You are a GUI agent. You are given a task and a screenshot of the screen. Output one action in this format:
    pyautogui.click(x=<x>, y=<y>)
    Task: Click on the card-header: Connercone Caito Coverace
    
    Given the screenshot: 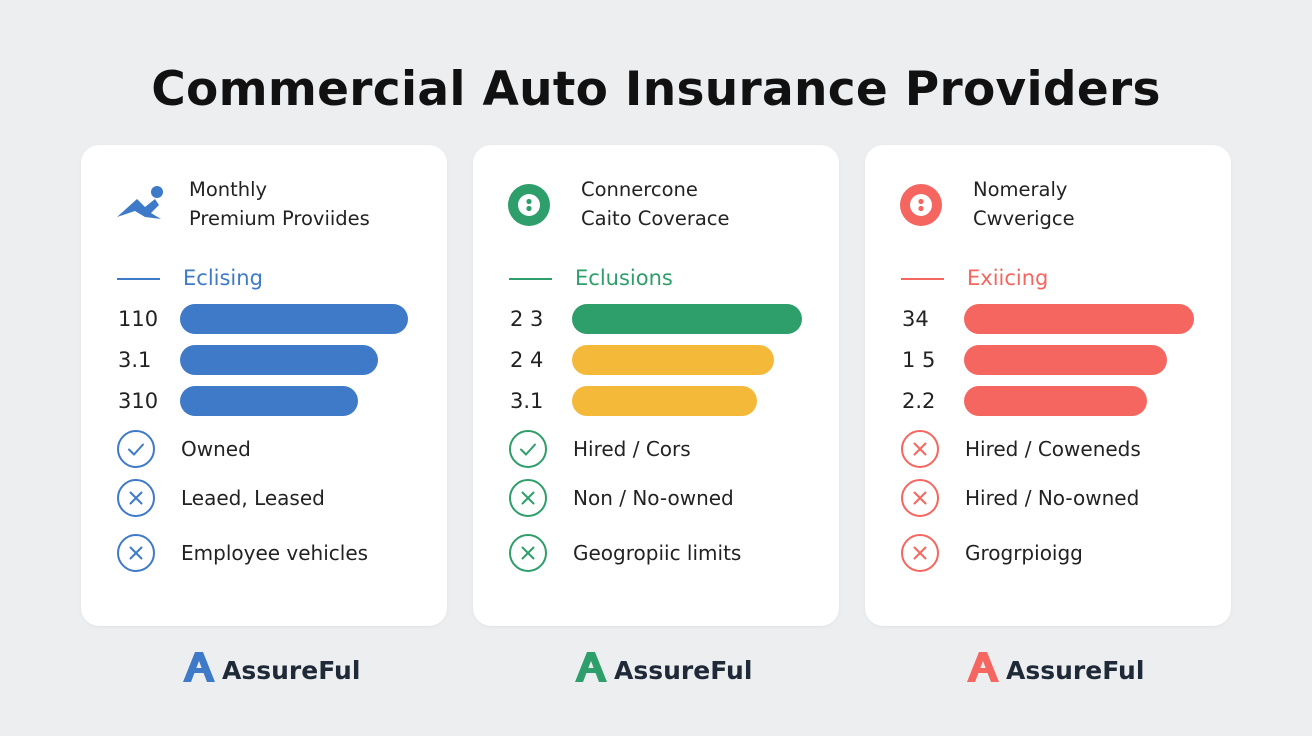 What is the action you would take?
    pyautogui.click(x=655, y=204)
    